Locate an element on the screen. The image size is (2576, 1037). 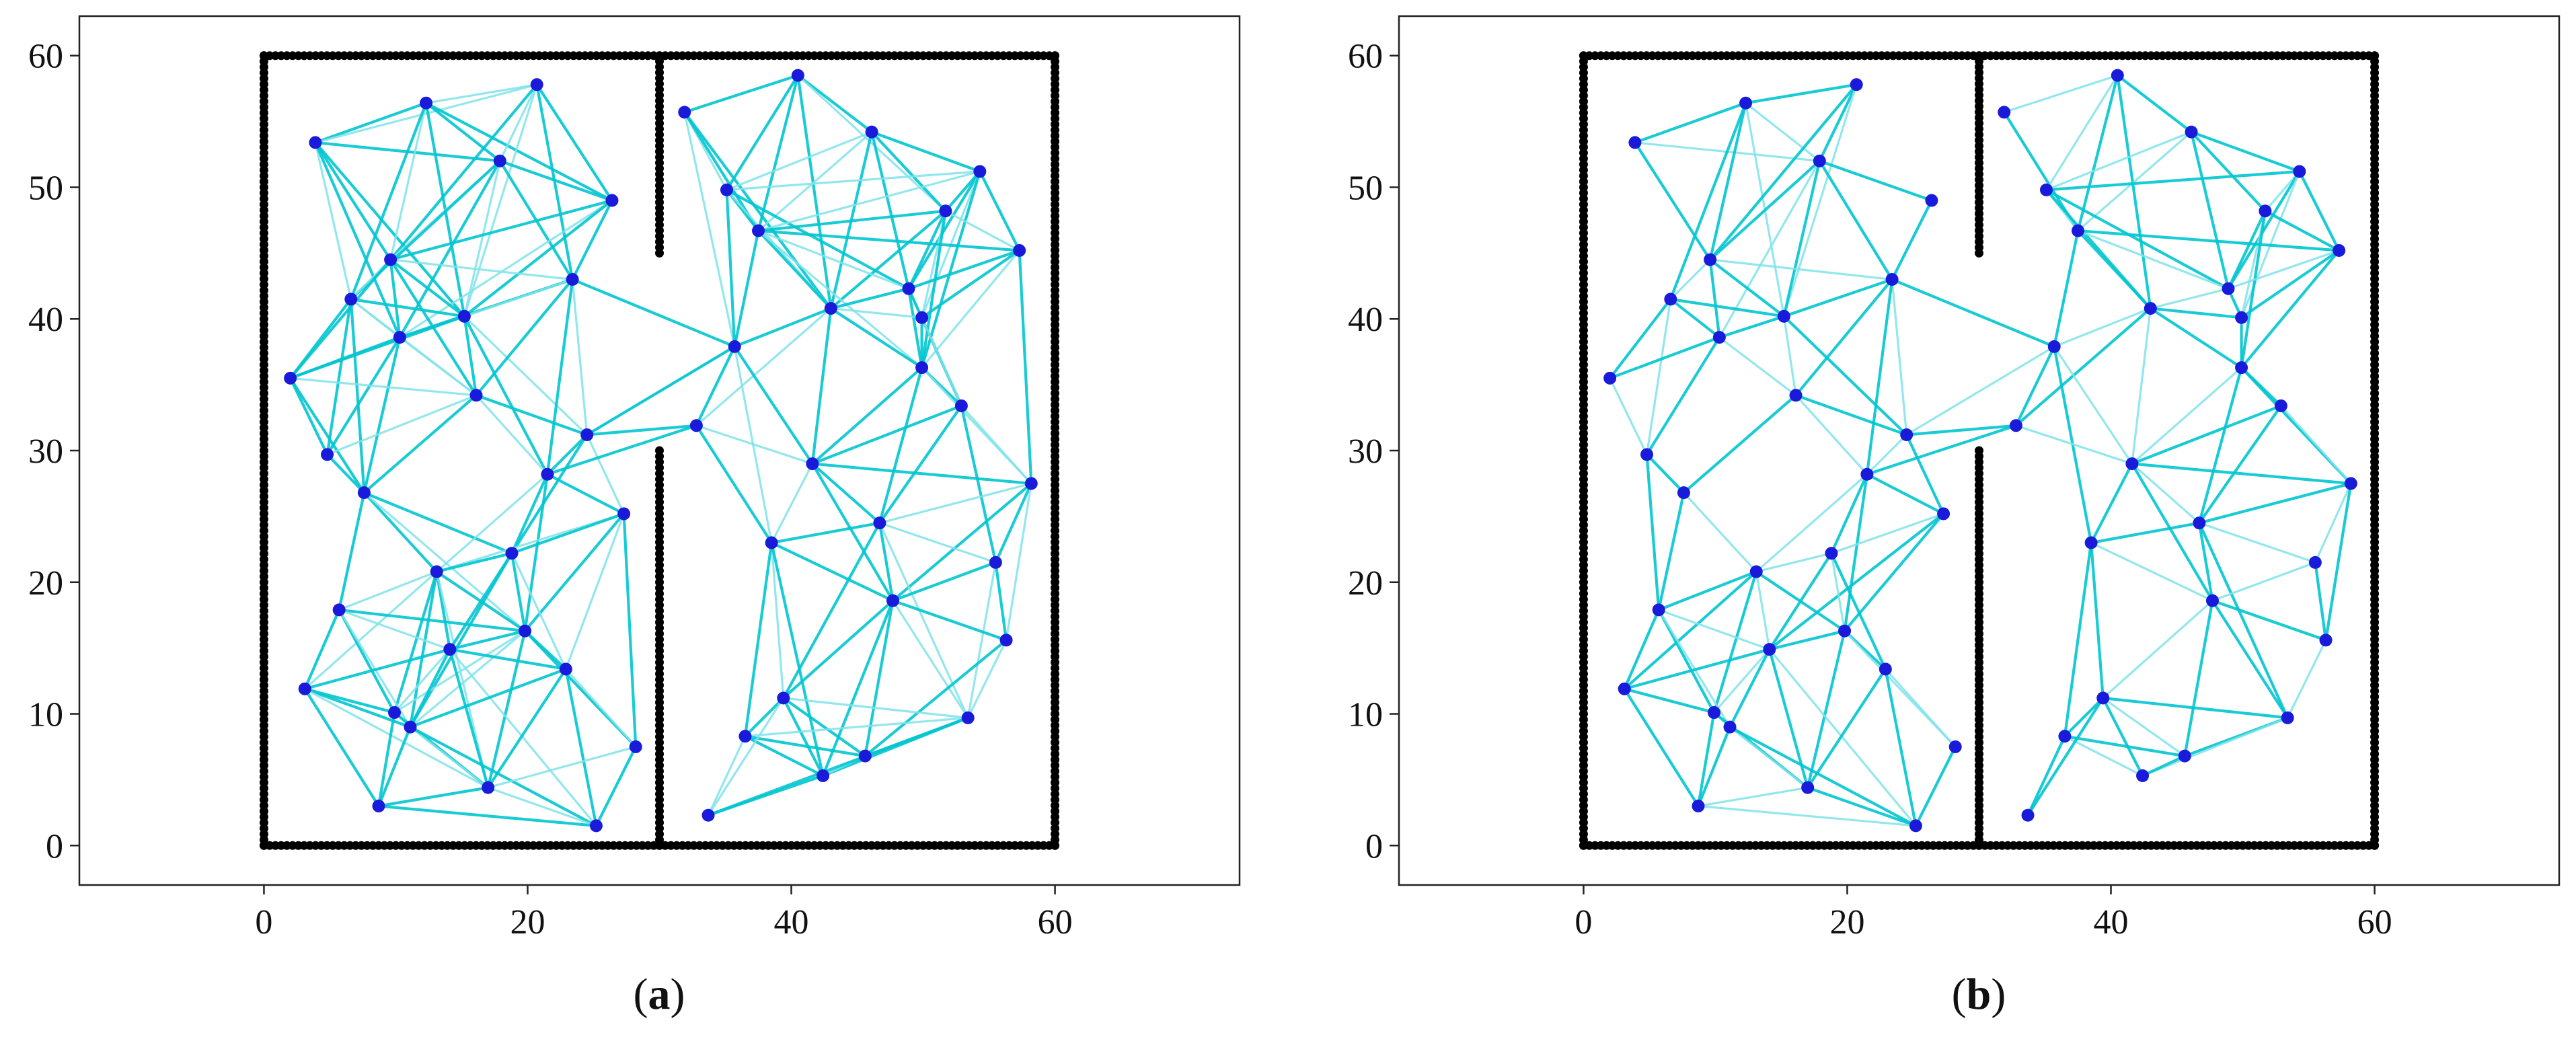
x-tick-label-b-0: 0 is located at coordinates (1583, 922).